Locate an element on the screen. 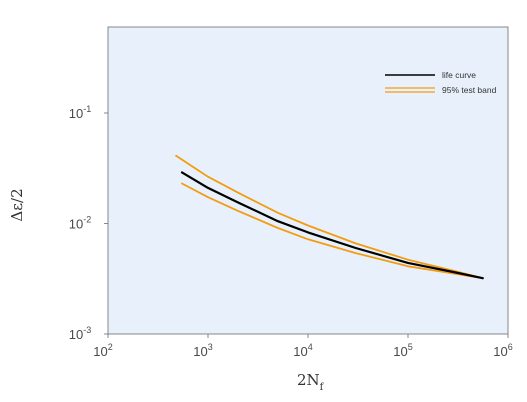  y-axis-ticks: 10⁻³ 10⁻² 10⁻¹ is located at coordinates (88, 223).